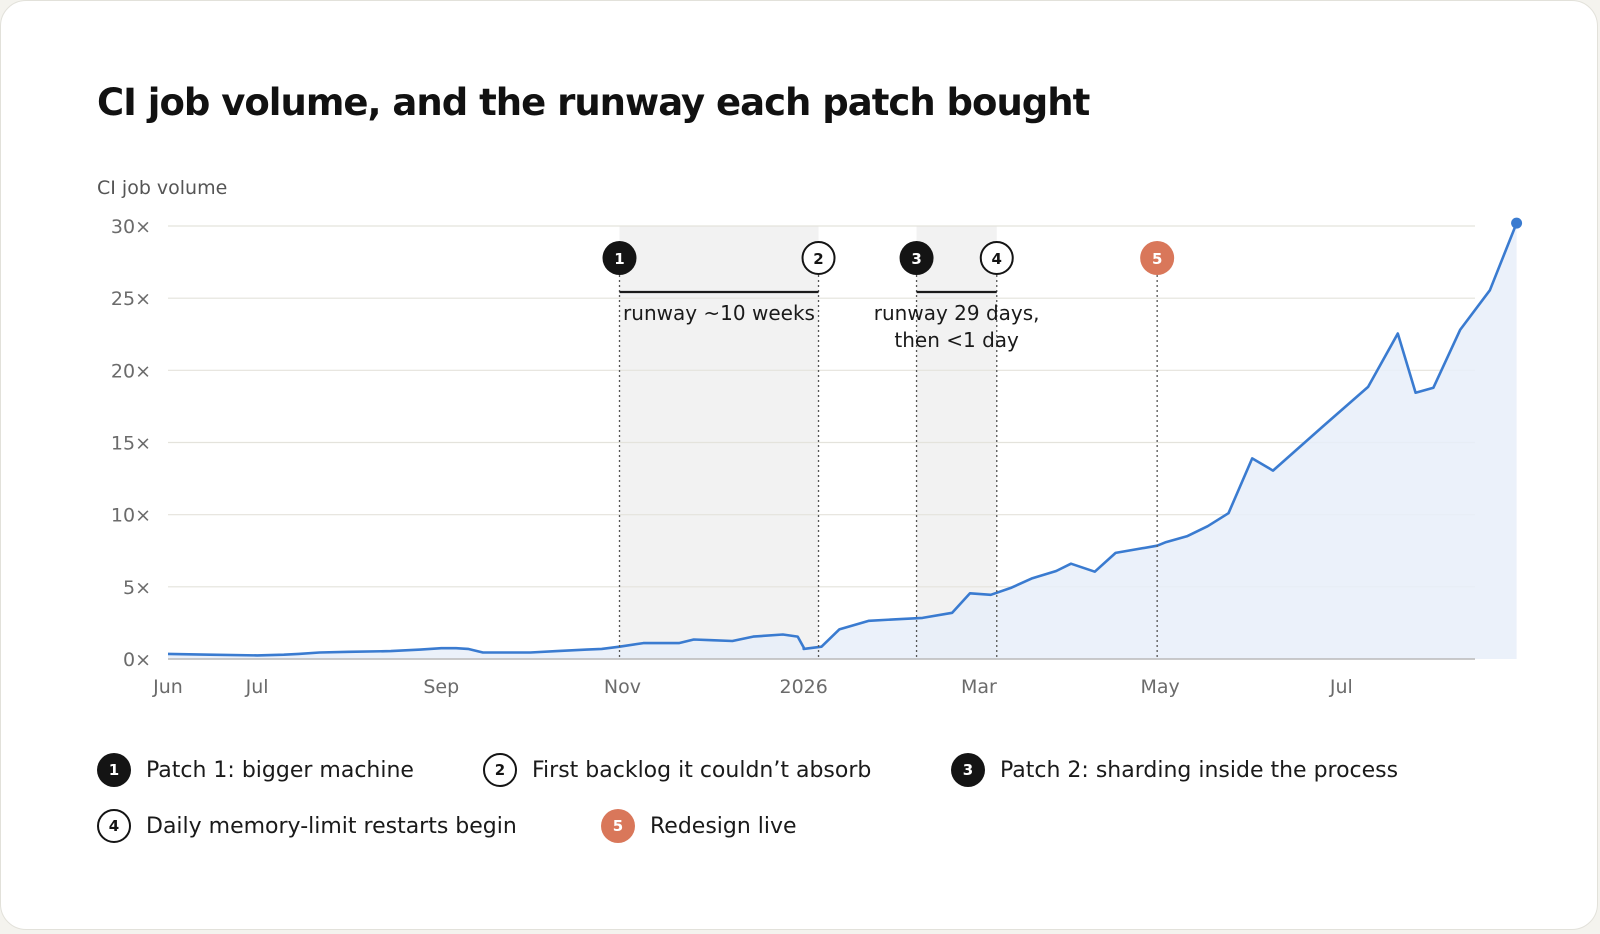  Describe the element at coordinates (968, 770) in the screenshot. I see `event-marker-3-icon: 3` at that location.